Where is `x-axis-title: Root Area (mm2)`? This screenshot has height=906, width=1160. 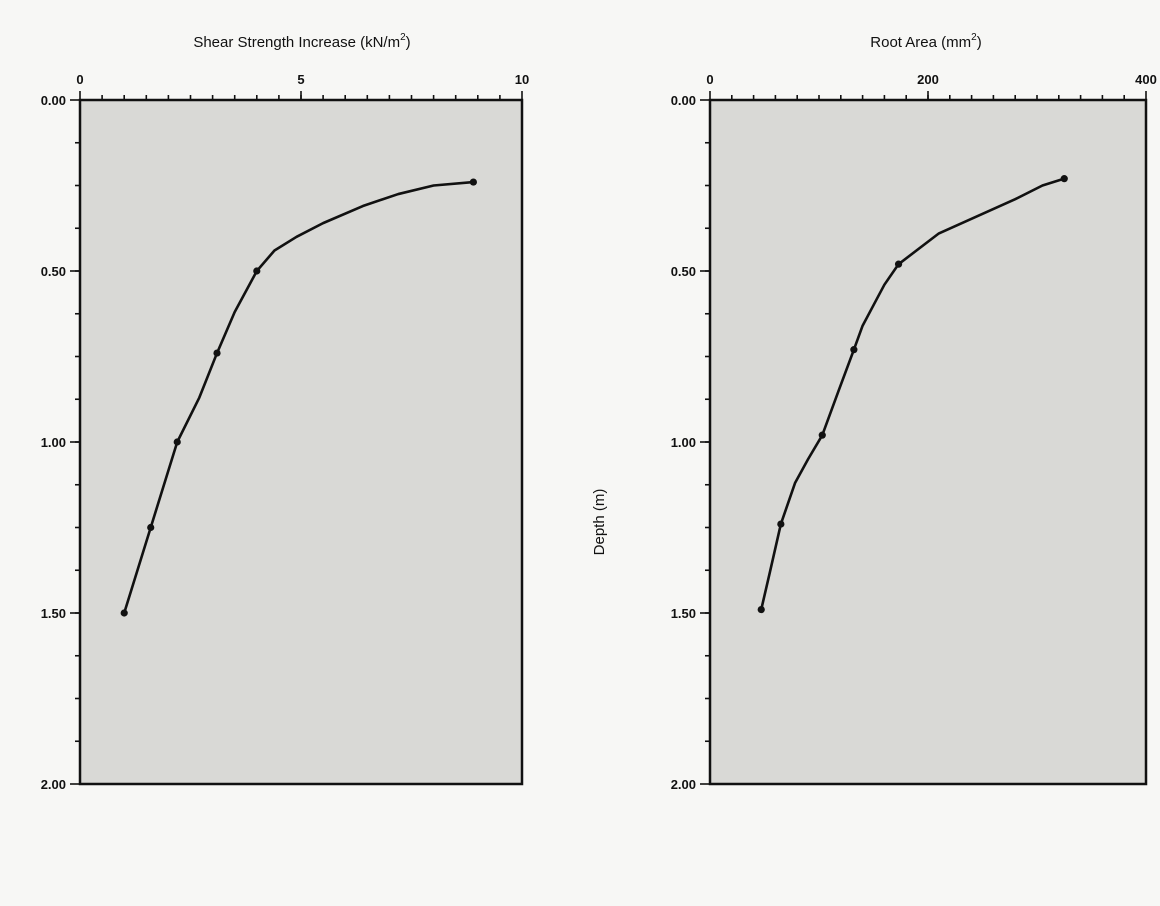
x-axis-title: Root Area (mm2) is located at coordinates (925, 41).